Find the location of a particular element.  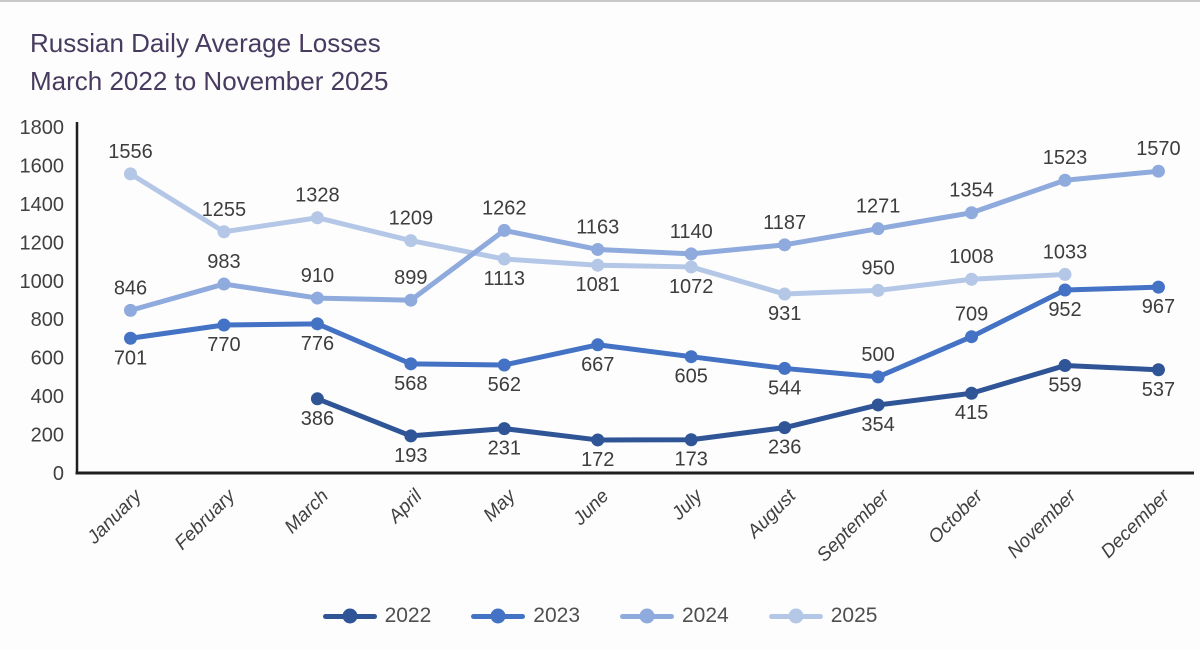

data-label-2025: 1081 is located at coordinates (598, 285).